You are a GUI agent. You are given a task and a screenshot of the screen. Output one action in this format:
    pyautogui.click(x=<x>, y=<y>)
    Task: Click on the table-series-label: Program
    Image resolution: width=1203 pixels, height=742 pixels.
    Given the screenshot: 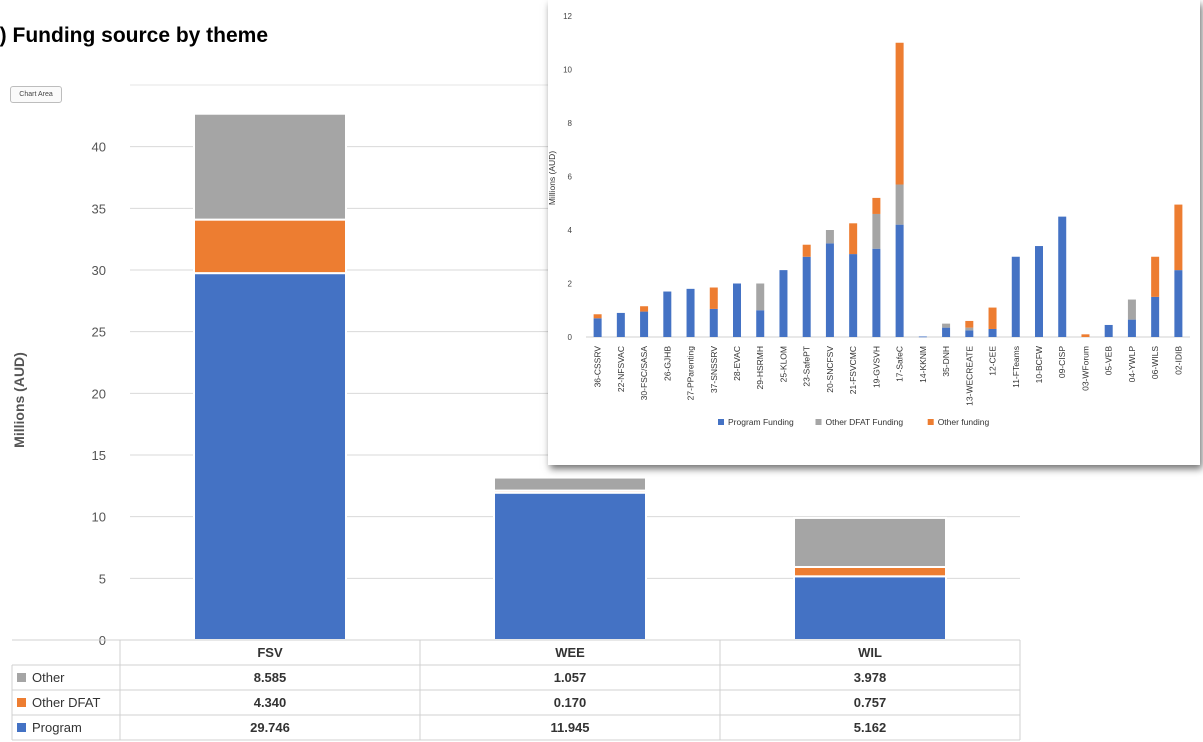 What is the action you would take?
    pyautogui.click(x=57, y=727)
    